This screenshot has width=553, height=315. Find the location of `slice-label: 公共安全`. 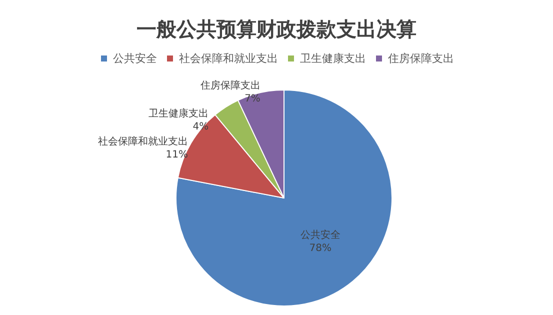

slice-label: 公共安全 is located at coordinates (320, 234).